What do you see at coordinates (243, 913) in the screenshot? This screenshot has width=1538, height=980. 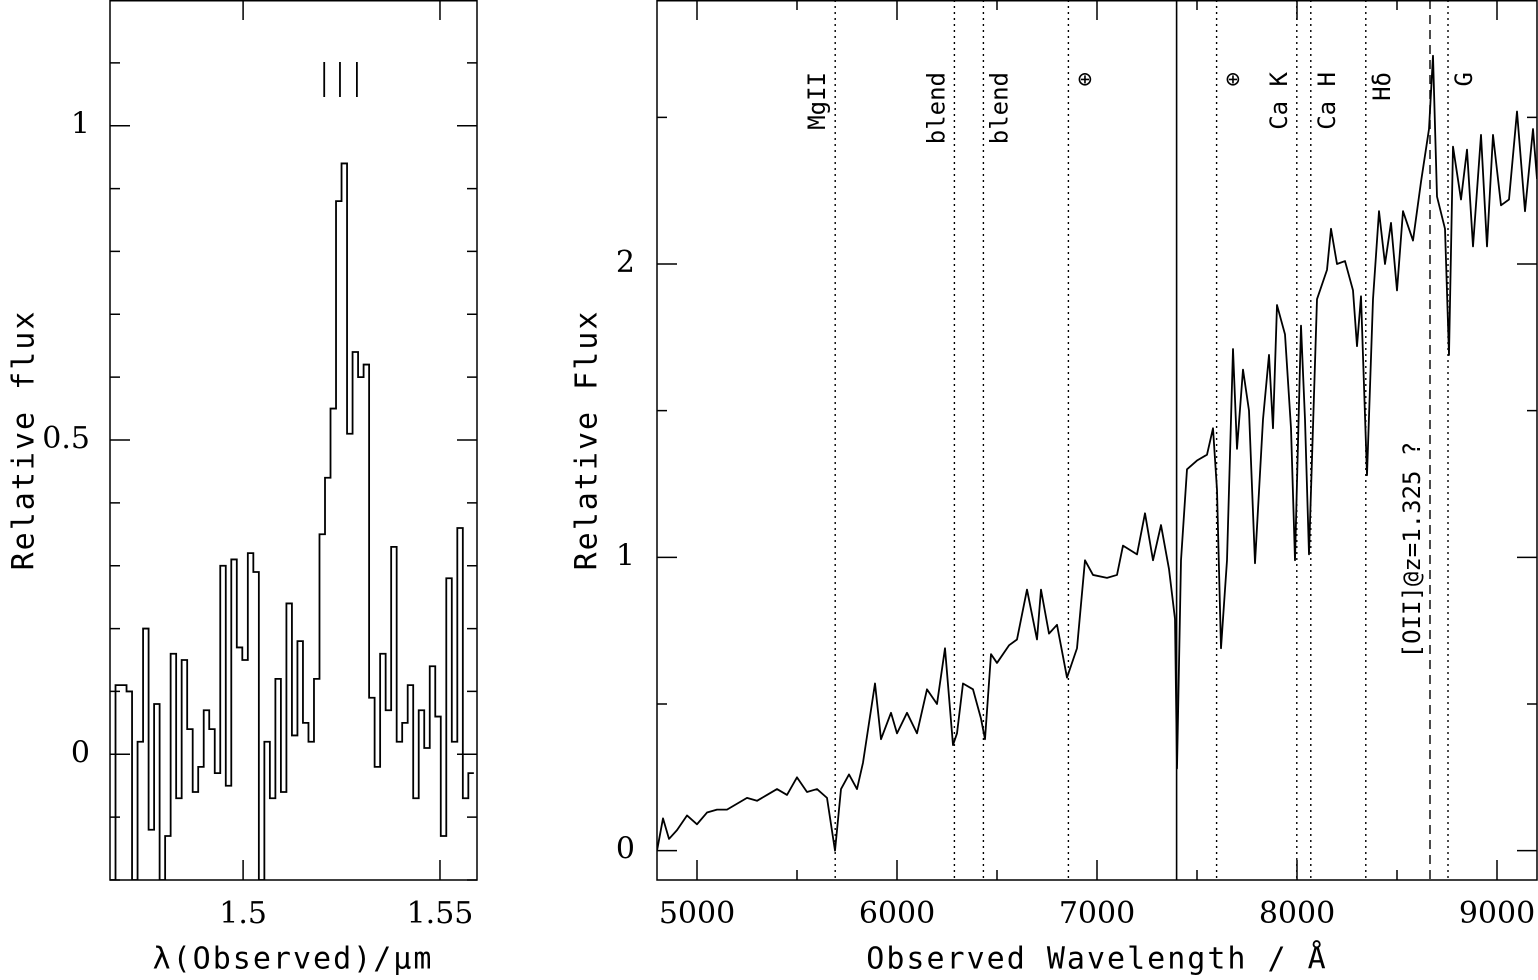 I see `x-tick-label: 1.5` at bounding box center [243, 913].